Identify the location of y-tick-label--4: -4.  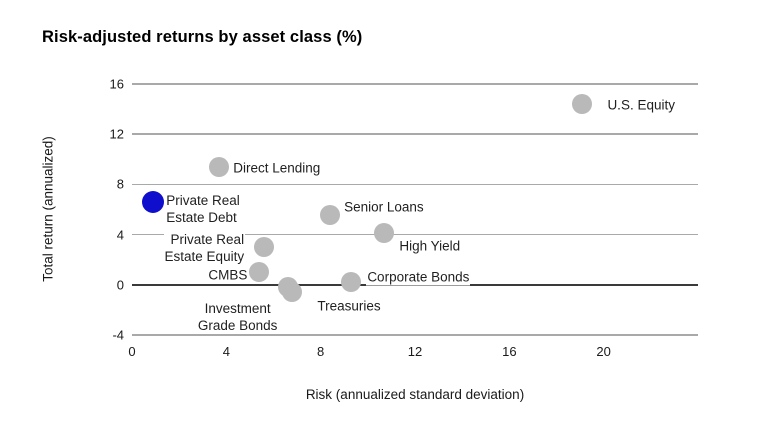
(118, 335).